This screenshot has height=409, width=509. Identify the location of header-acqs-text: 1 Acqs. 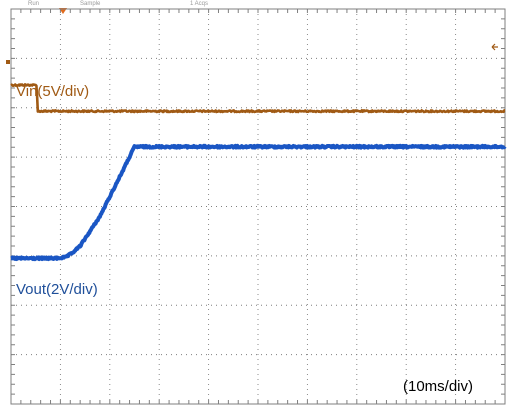
(199, 4).